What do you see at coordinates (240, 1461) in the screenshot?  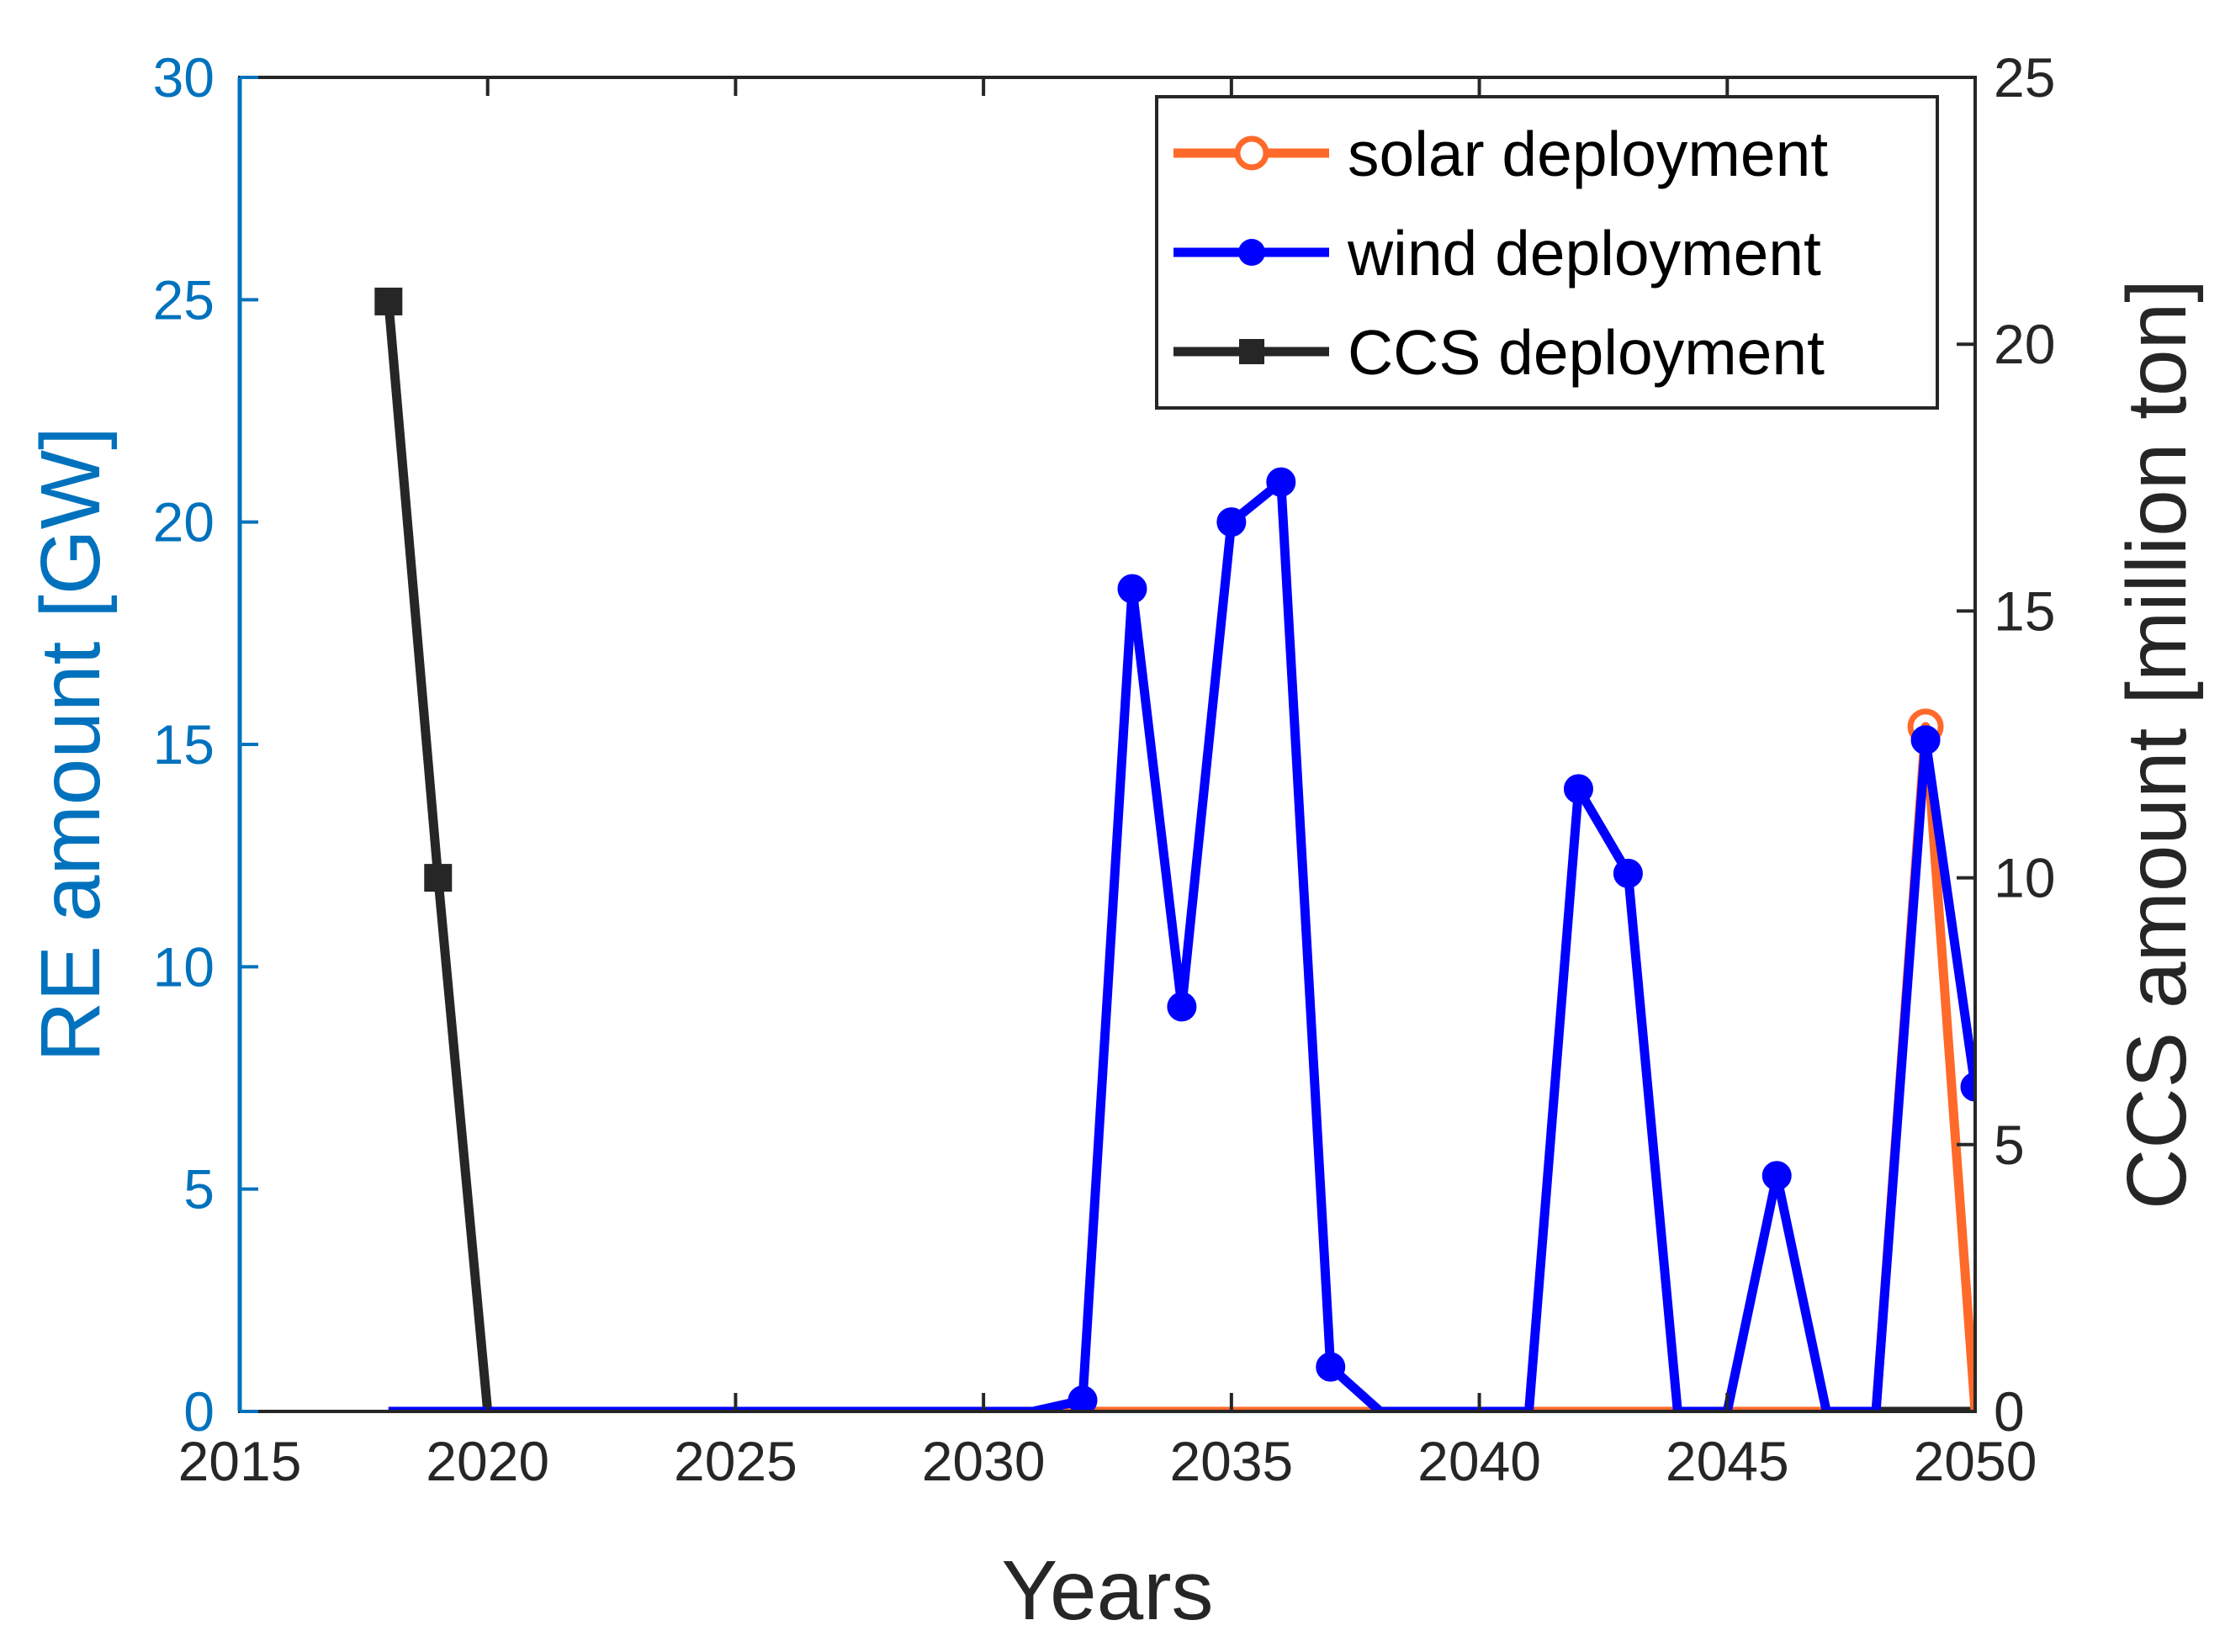 I see `x-tick-label: 2015` at bounding box center [240, 1461].